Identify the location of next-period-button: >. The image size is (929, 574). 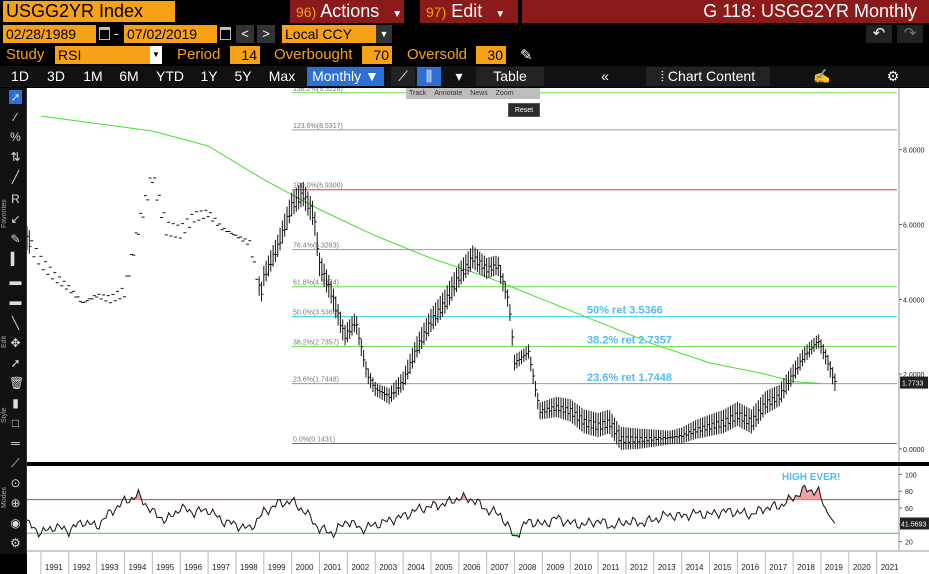
(266, 34).